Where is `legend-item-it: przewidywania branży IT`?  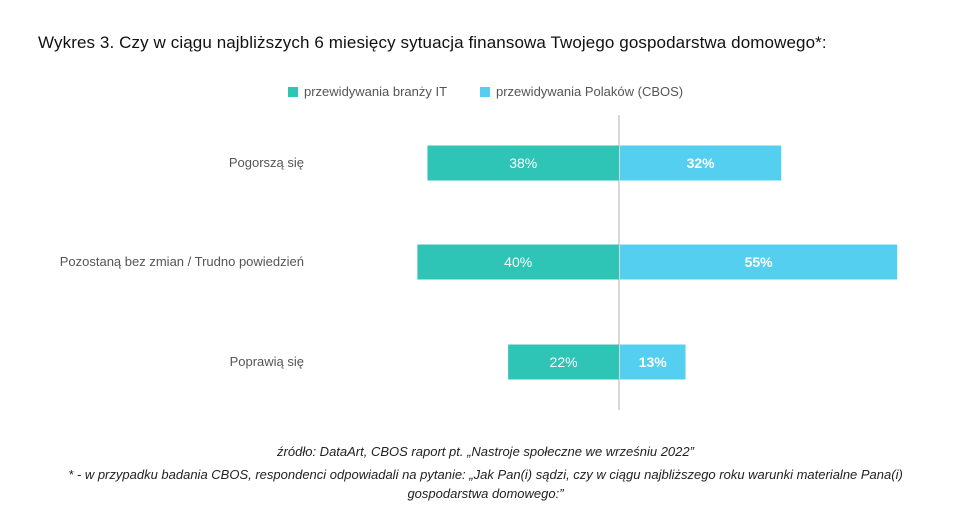 legend-item-it: przewidywania branży IT is located at coordinates (367, 91).